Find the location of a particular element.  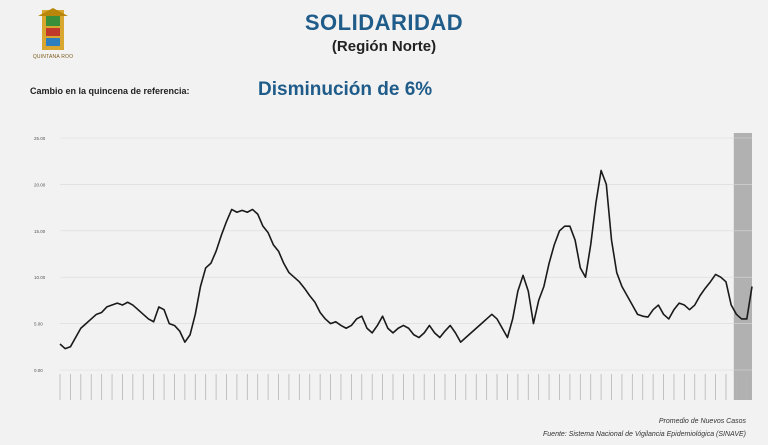

change-label: Cambio en la quincena de referencia: is located at coordinates (110, 91).